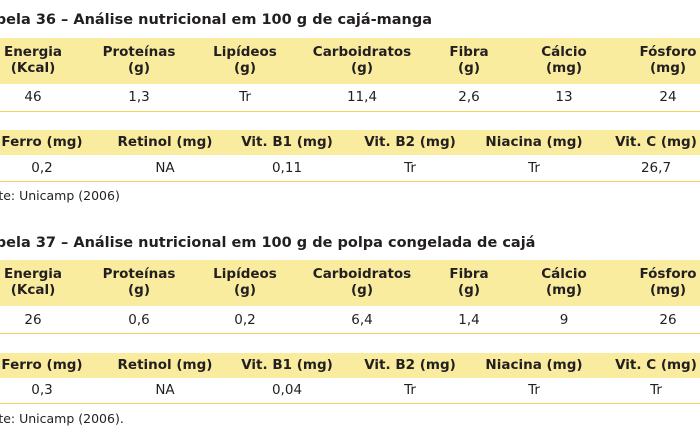  I want to click on table-37-value-niacina: Tr, so click(534, 390).